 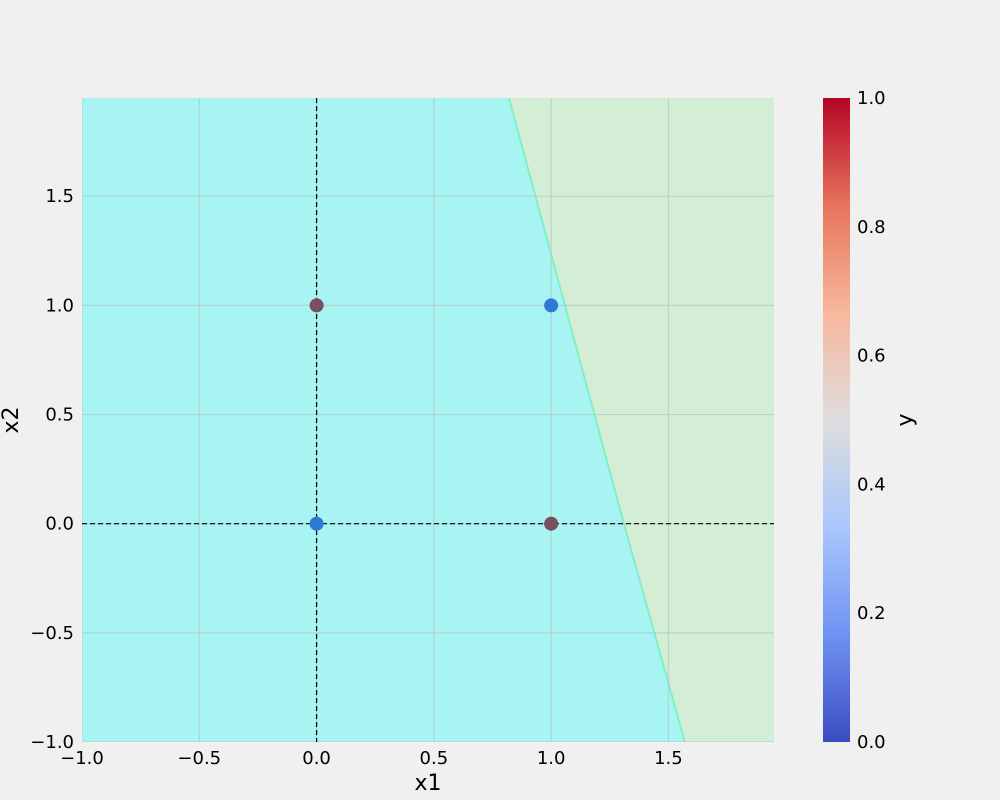 I want to click on colorbar: 0.0 0.2 0.4 0.6 0.8 1.0 y, so click(x=870, y=420).